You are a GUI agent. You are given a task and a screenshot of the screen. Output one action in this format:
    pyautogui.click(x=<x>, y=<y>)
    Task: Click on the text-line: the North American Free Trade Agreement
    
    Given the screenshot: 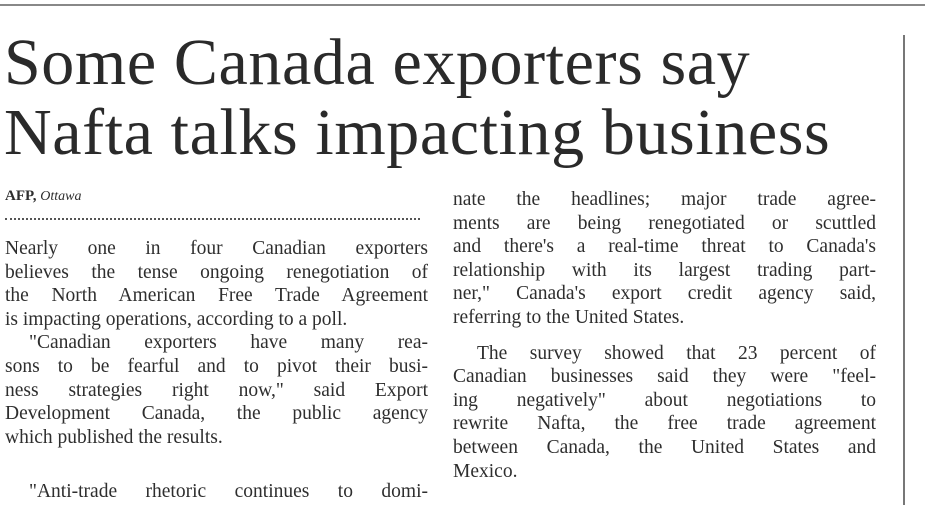 What is the action you would take?
    pyautogui.click(x=216, y=296)
    